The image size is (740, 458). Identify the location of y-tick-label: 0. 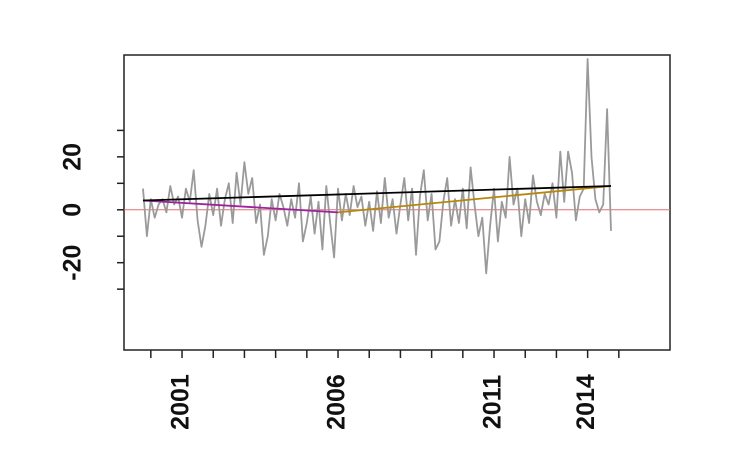
(73, 210).